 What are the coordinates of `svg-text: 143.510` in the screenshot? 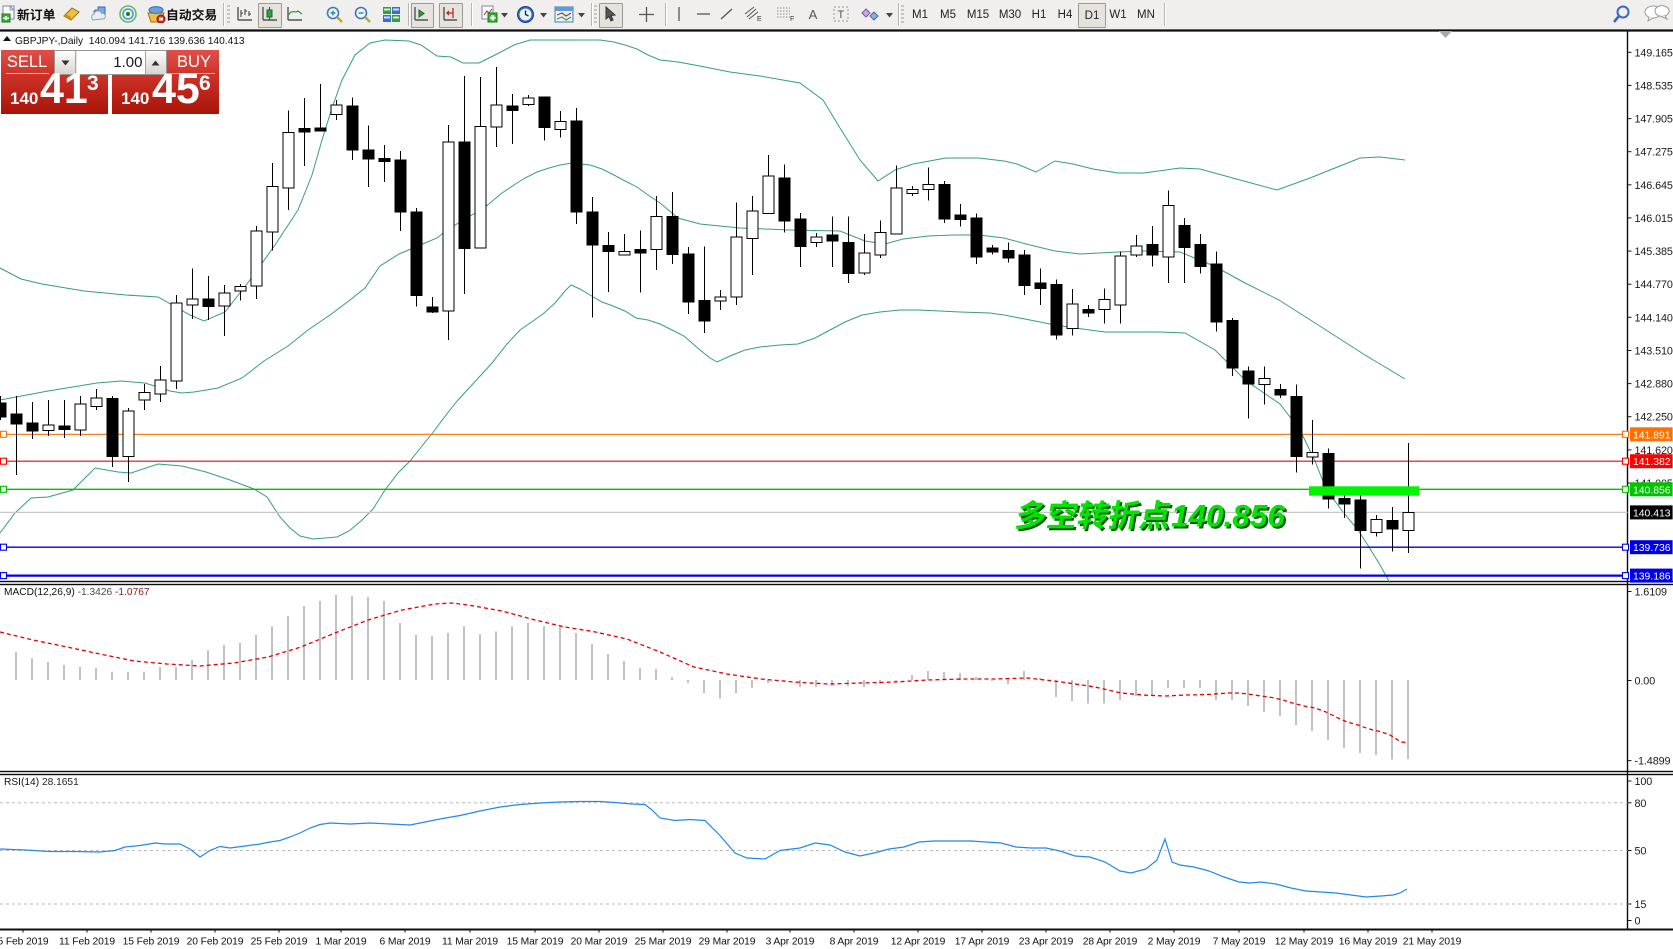 It's located at (1654, 352).